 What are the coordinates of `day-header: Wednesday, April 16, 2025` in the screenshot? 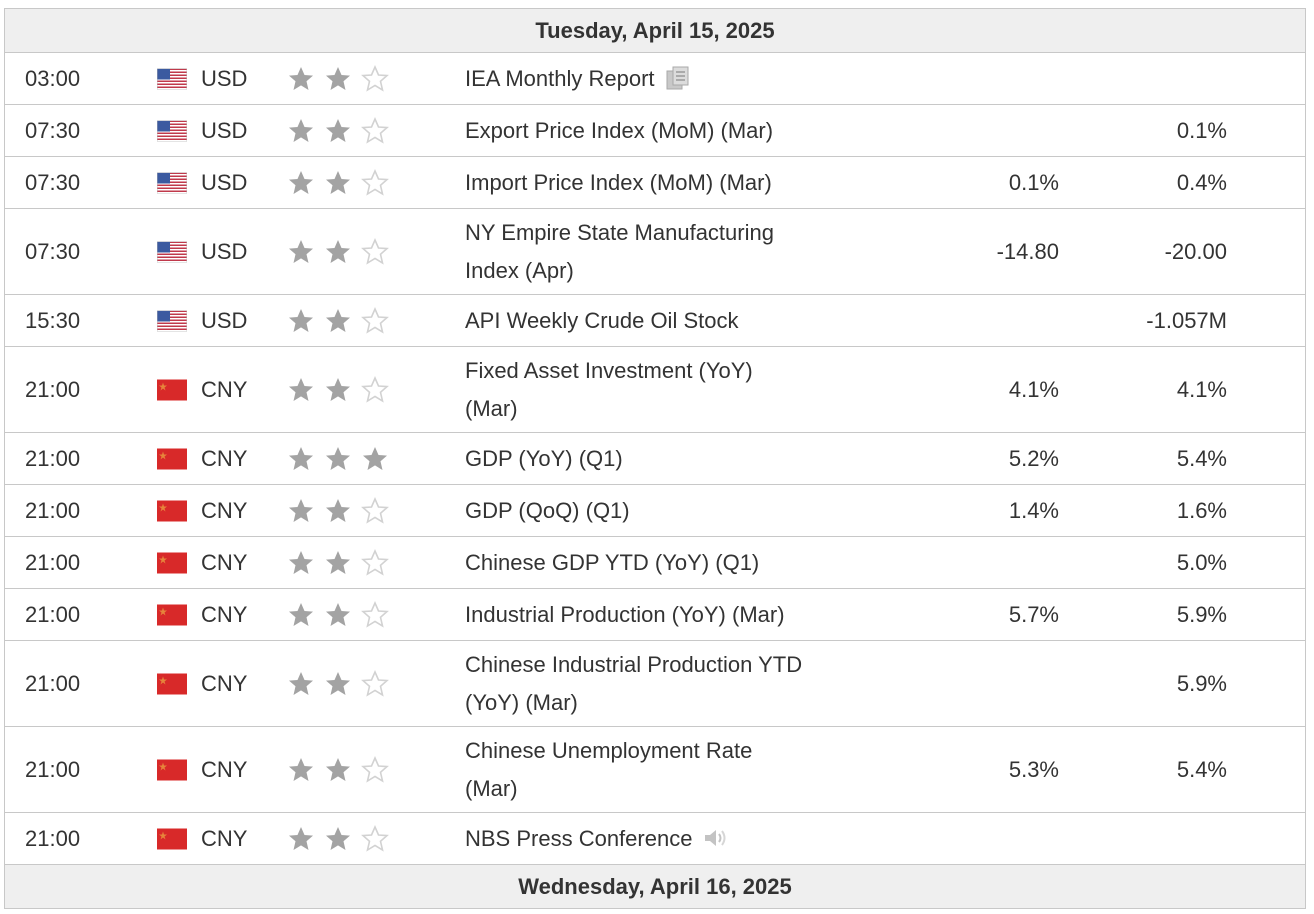 It's located at (655, 887).